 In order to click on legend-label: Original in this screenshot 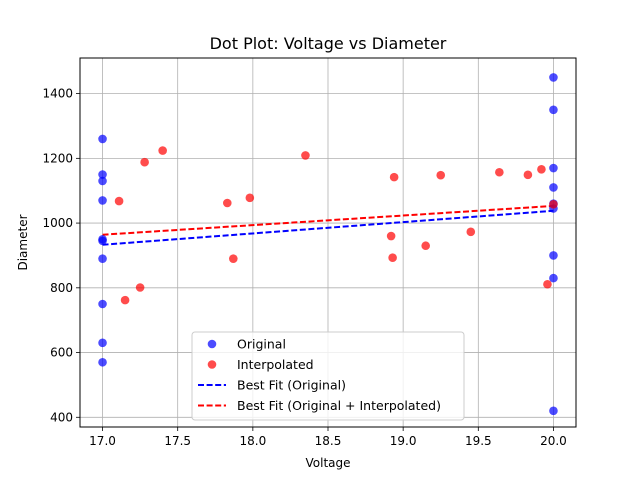, I will do `click(261, 344)`.